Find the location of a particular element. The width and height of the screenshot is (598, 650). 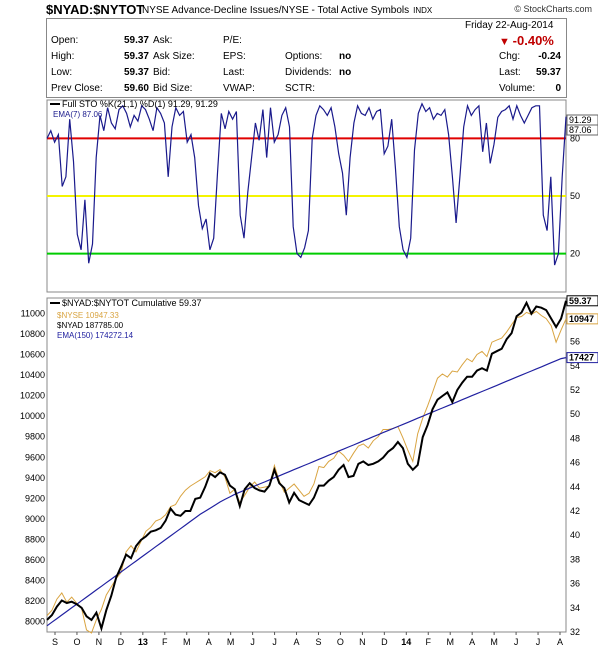

right-axis-tick: 34 is located at coordinates (575, 608).